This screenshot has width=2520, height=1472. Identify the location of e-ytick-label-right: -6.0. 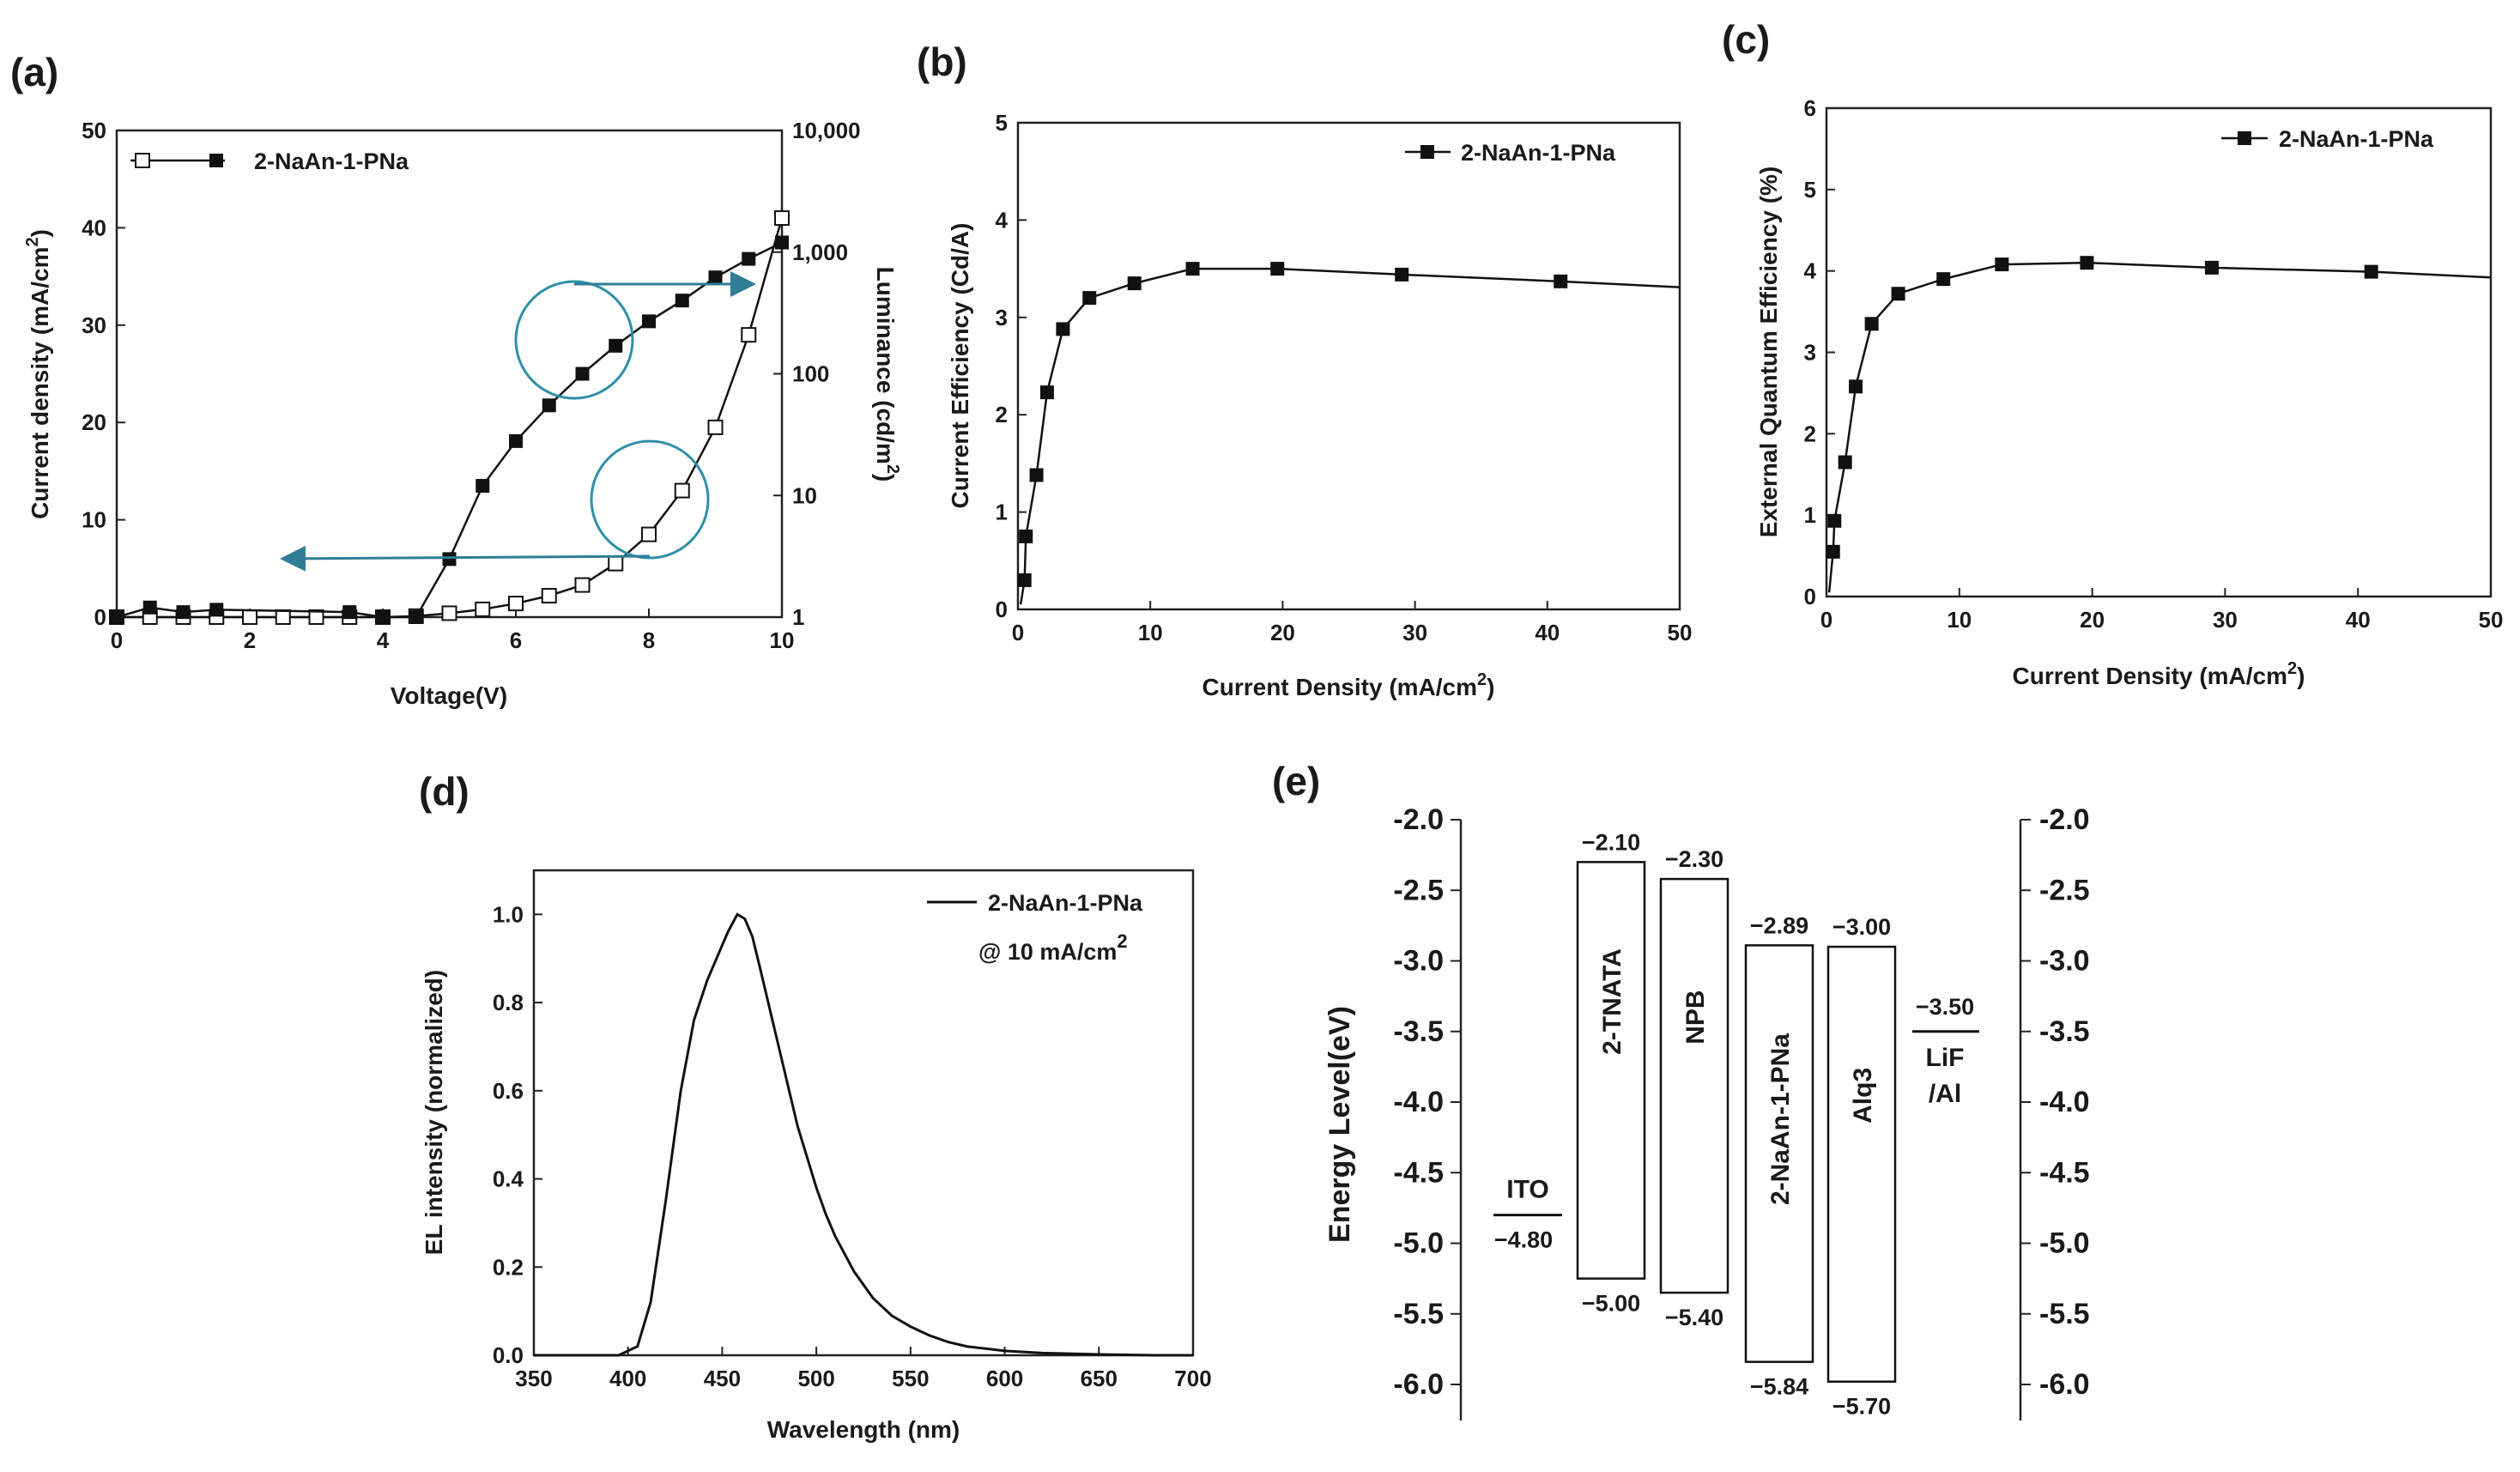
(2064, 1384).